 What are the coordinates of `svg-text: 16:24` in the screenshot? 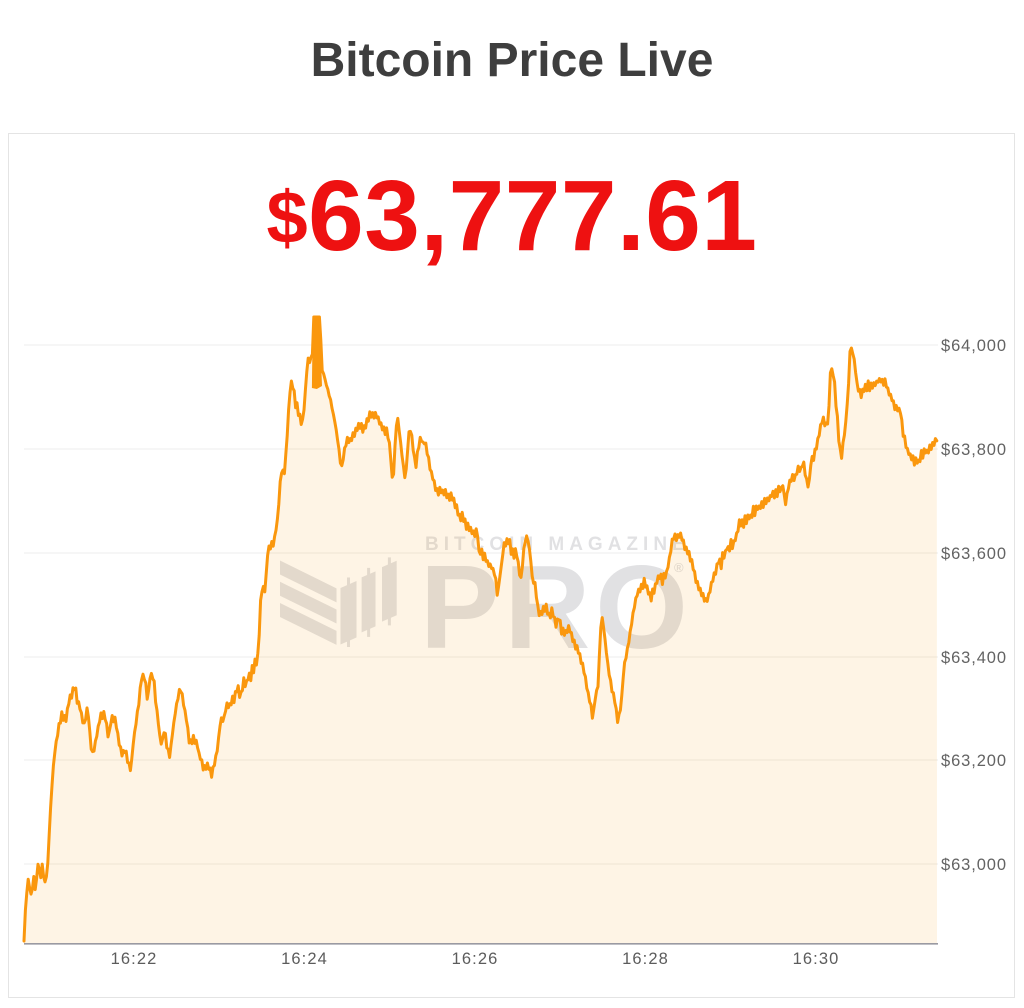 It's located at (304, 959).